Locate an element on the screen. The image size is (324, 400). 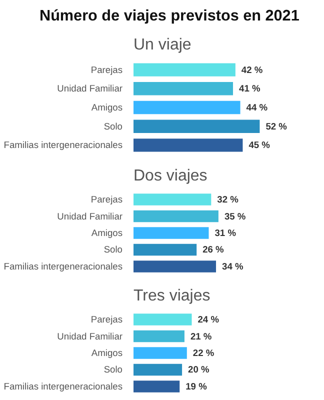
data-label: 24 % is located at coordinates (209, 319).